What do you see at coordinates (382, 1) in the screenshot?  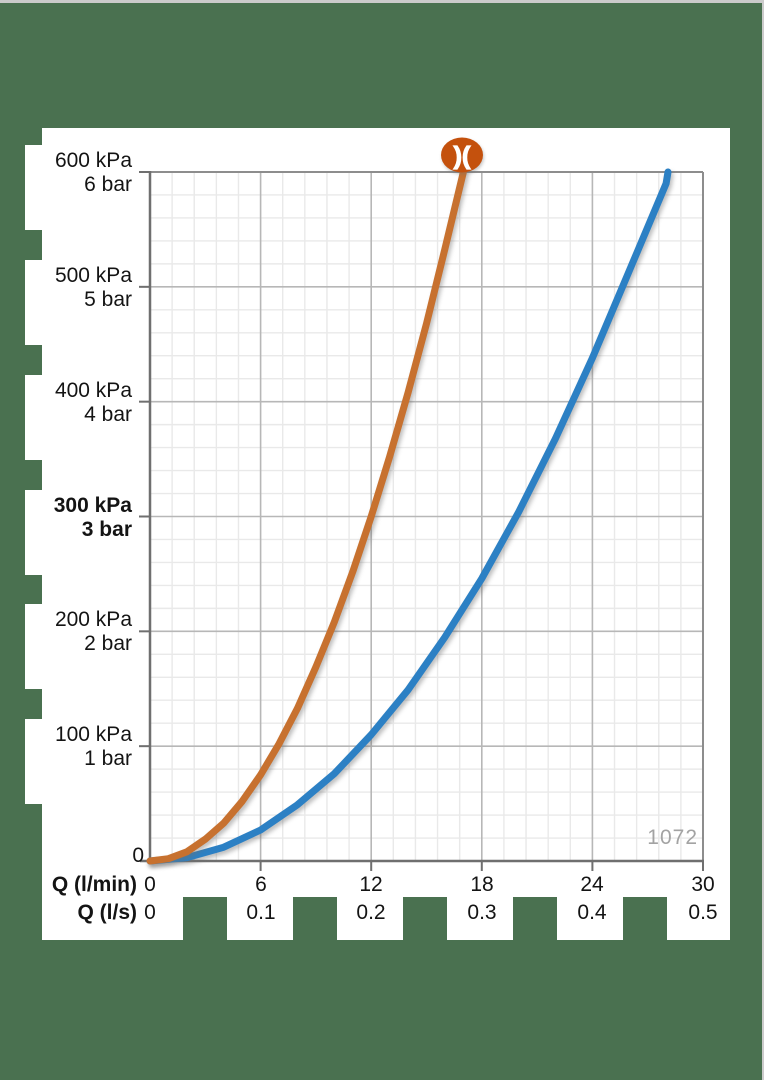 I see `window-top-edge` at bounding box center [382, 1].